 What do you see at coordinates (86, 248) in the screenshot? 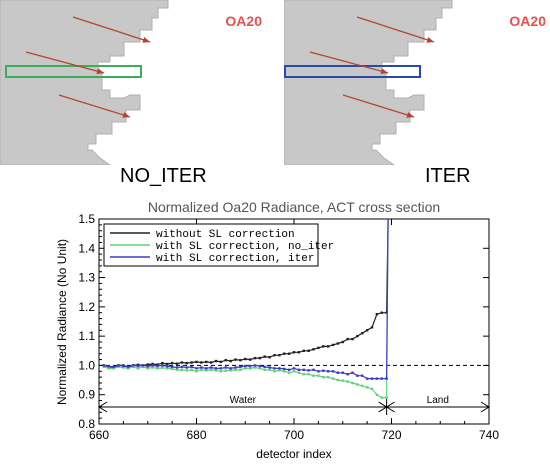
I see `y-tick-label: 1.4` at bounding box center [86, 248].